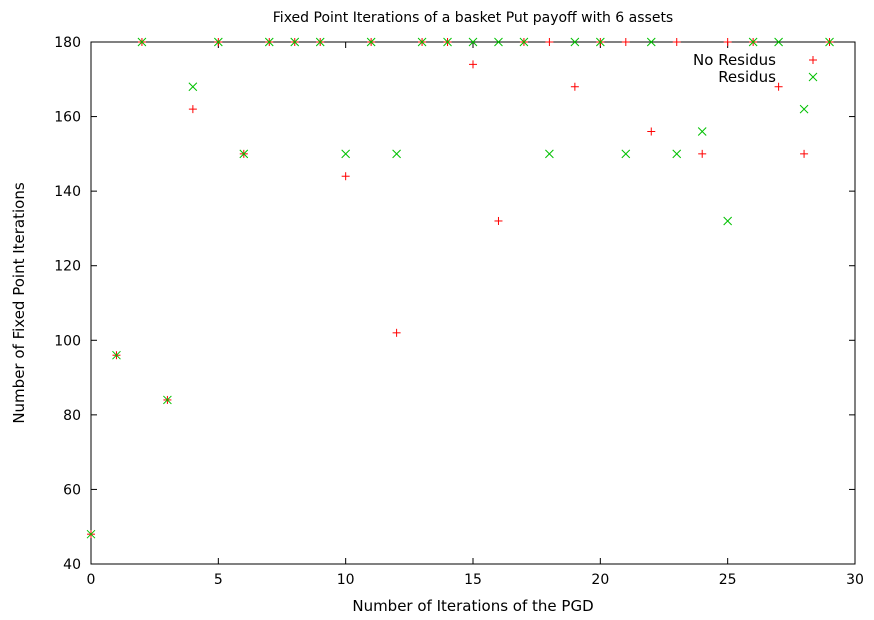 The image size is (874, 620). I want to click on legend-label: Residus, so click(747, 77).